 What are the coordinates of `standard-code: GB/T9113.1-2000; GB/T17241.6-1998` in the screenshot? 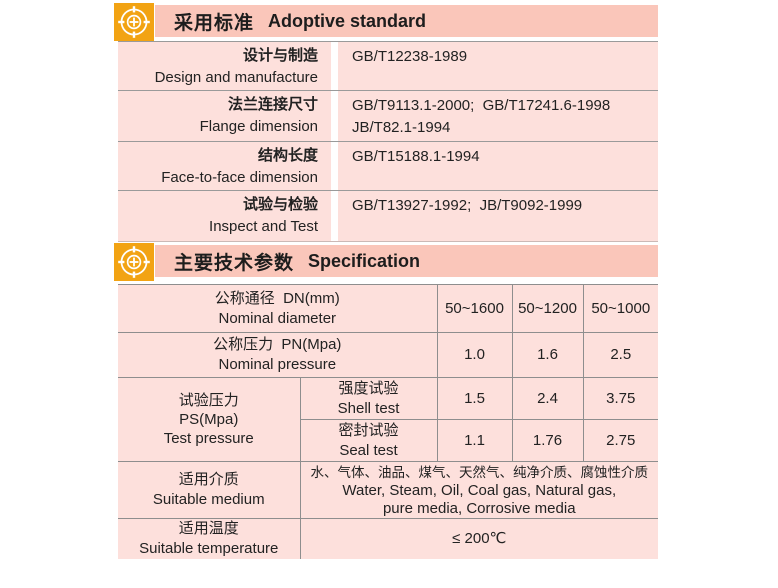 It's located at (481, 105).